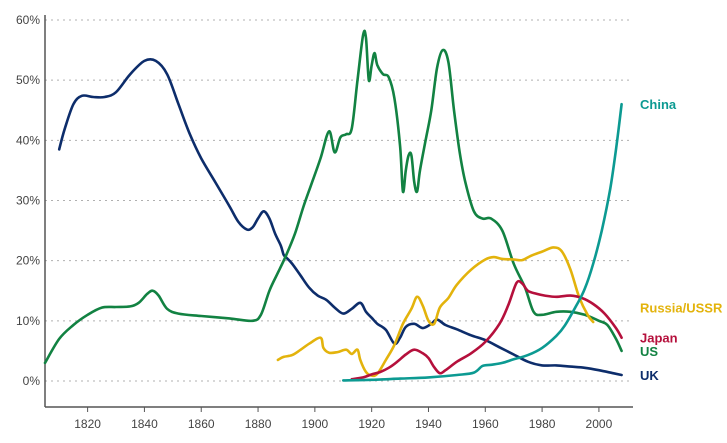 This screenshot has width=727, height=443. Describe the element at coordinates (28, 261) in the screenshot. I see `y-tick-label: 20%` at that location.